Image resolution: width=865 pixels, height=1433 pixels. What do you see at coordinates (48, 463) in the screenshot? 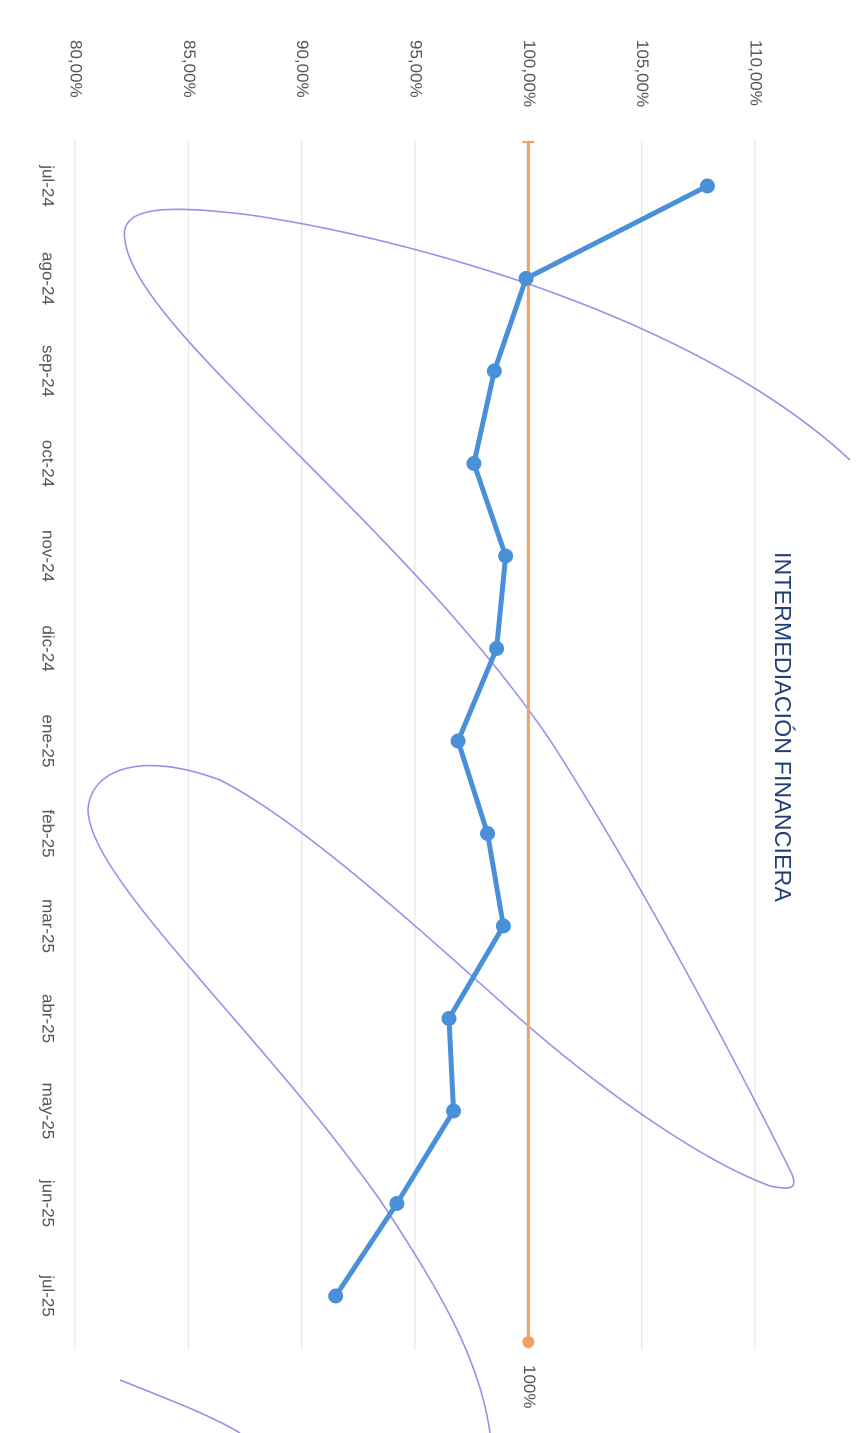
I see `category-tick-label: oct-24` at bounding box center [48, 463].